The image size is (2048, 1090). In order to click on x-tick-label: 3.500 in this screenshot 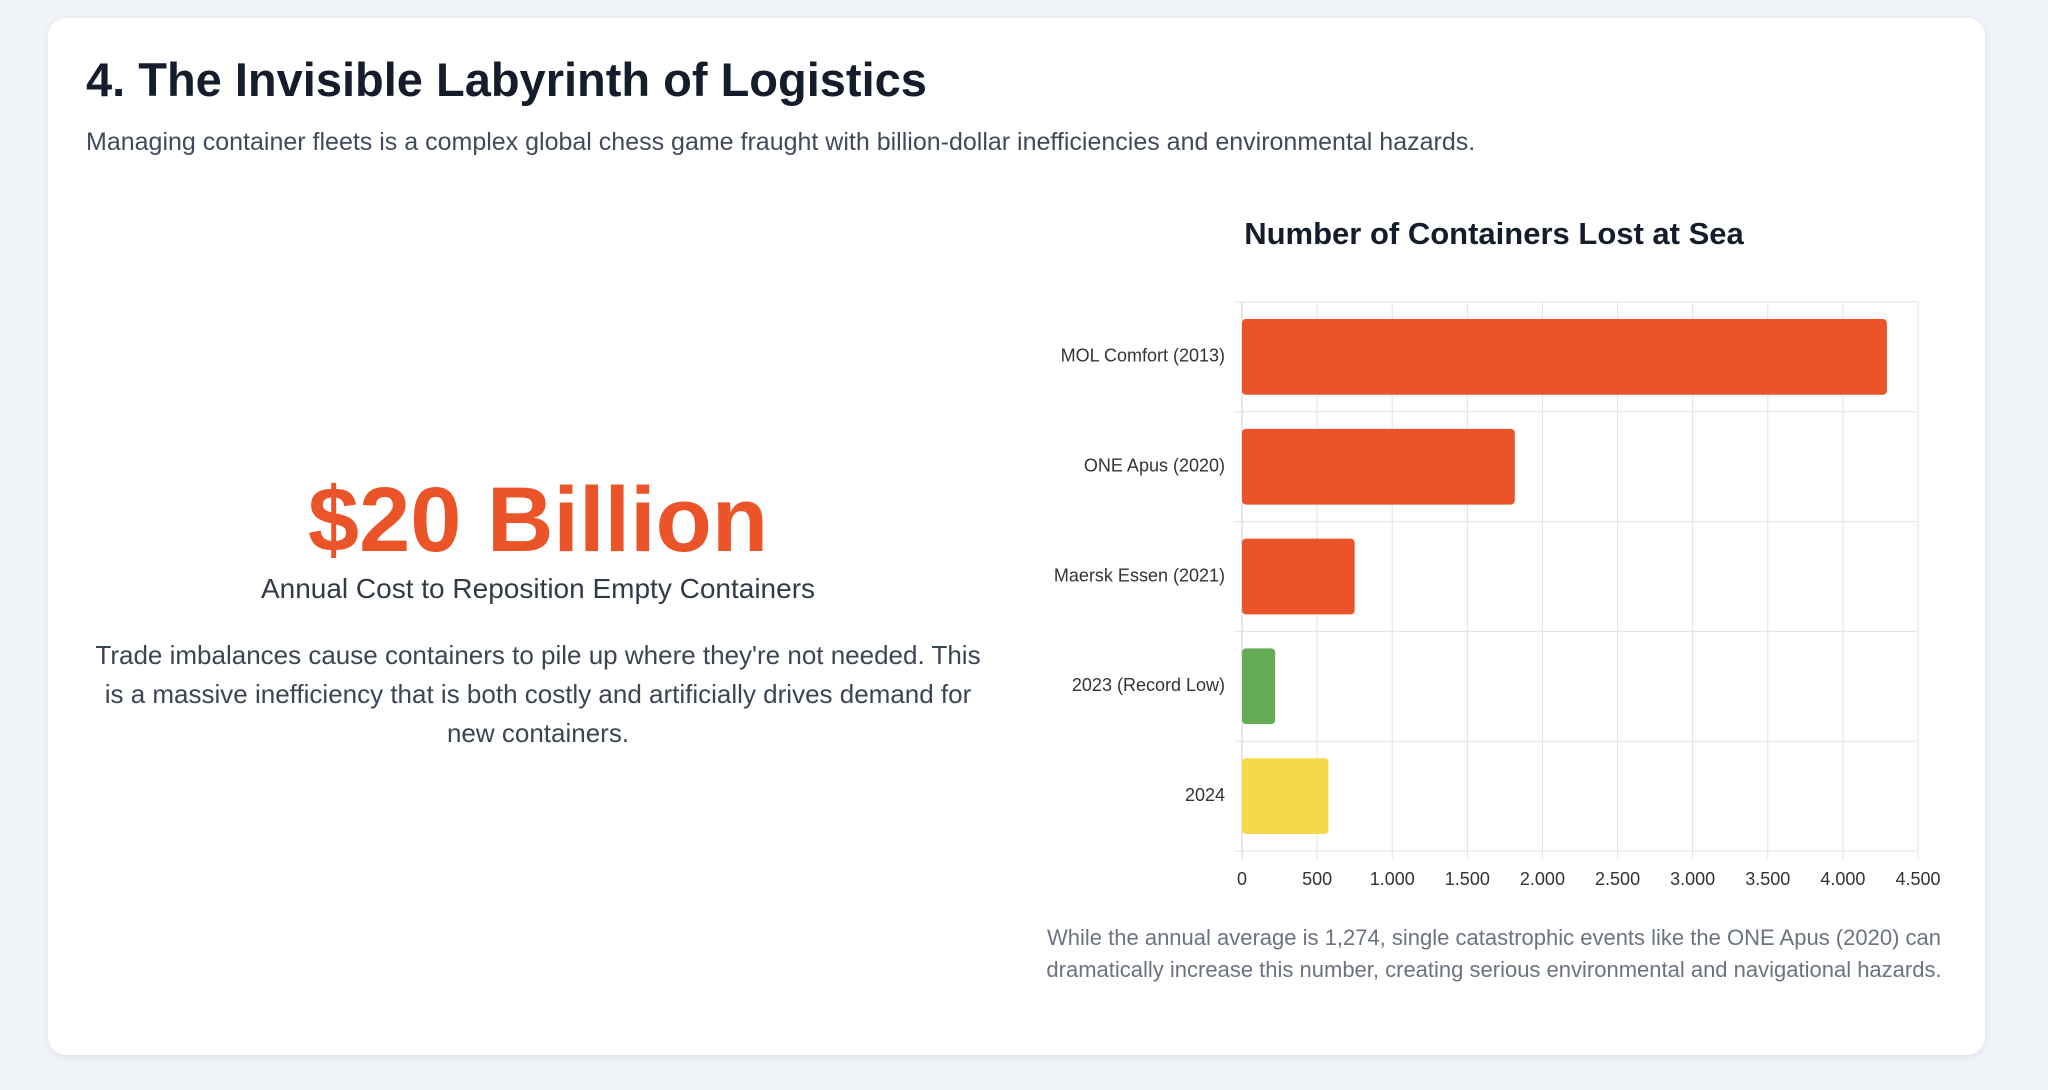, I will do `click(1767, 879)`.